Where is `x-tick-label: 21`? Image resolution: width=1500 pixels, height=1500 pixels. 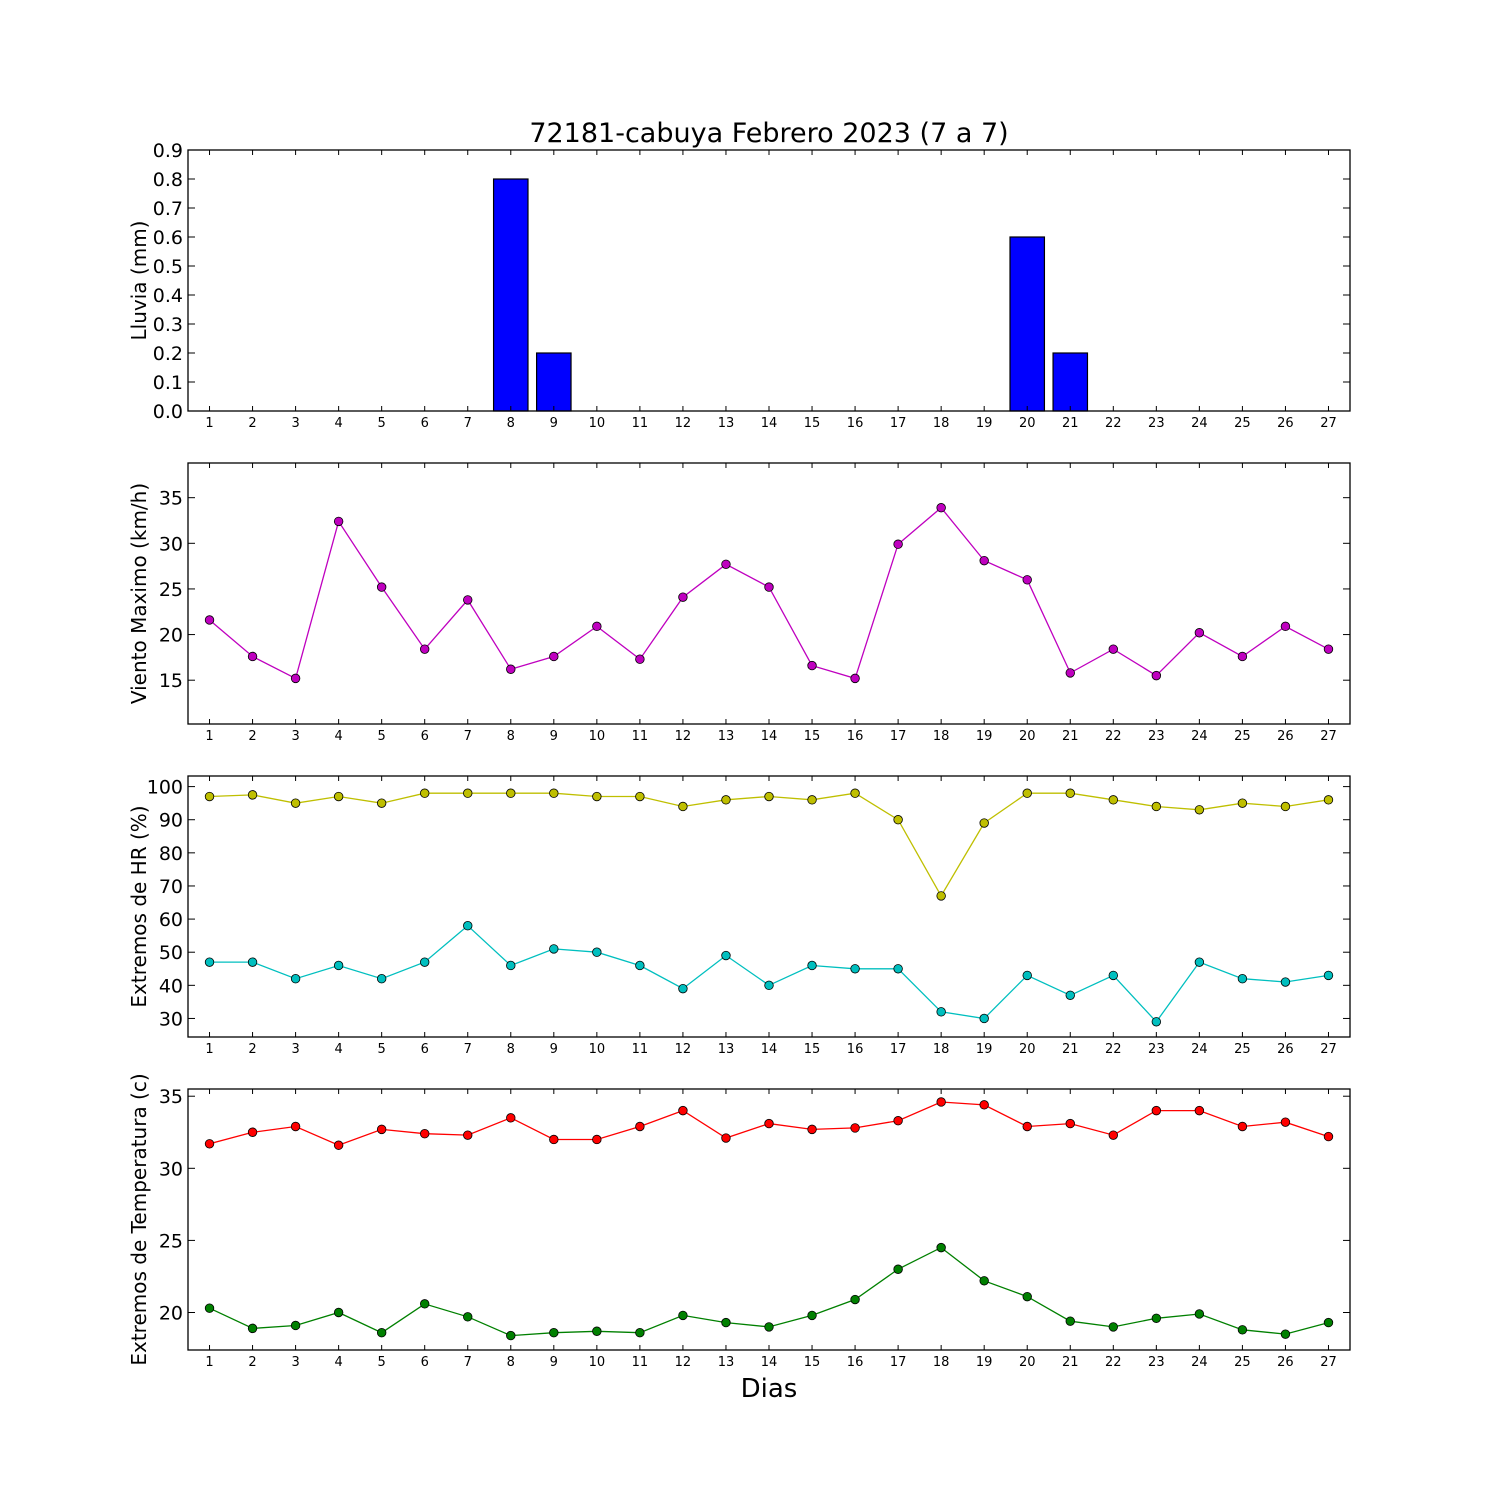
x-tick-label: 21 is located at coordinates (1070, 423).